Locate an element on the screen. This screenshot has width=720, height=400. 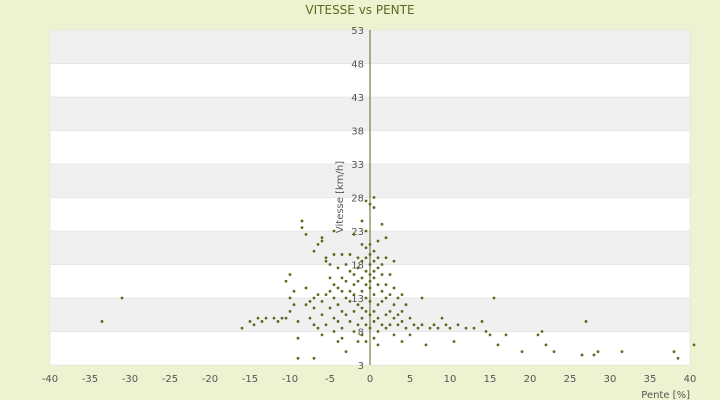
y-tick-label: 33 is located at coordinates (357, 165).